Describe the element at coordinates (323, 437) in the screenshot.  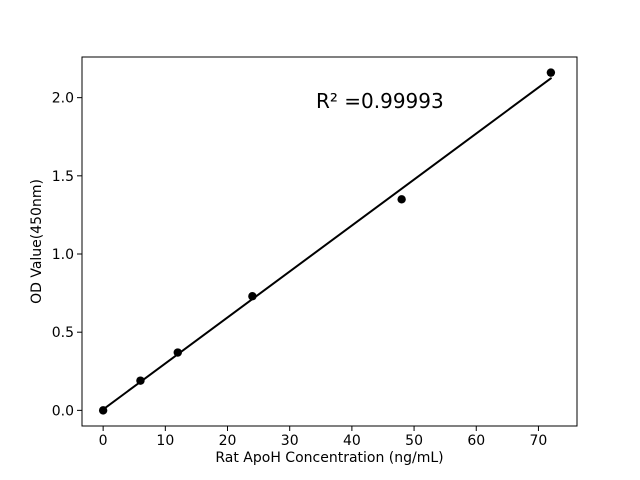
I see `x-axis: 0 10 20 30 40 50 60 70` at that location.